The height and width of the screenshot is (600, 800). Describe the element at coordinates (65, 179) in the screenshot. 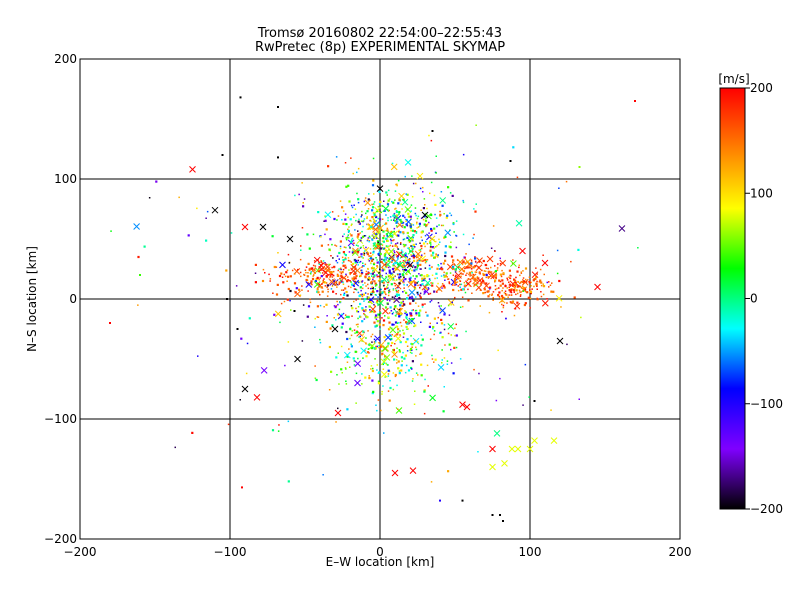

I see `y-tick-label: 100` at that location.